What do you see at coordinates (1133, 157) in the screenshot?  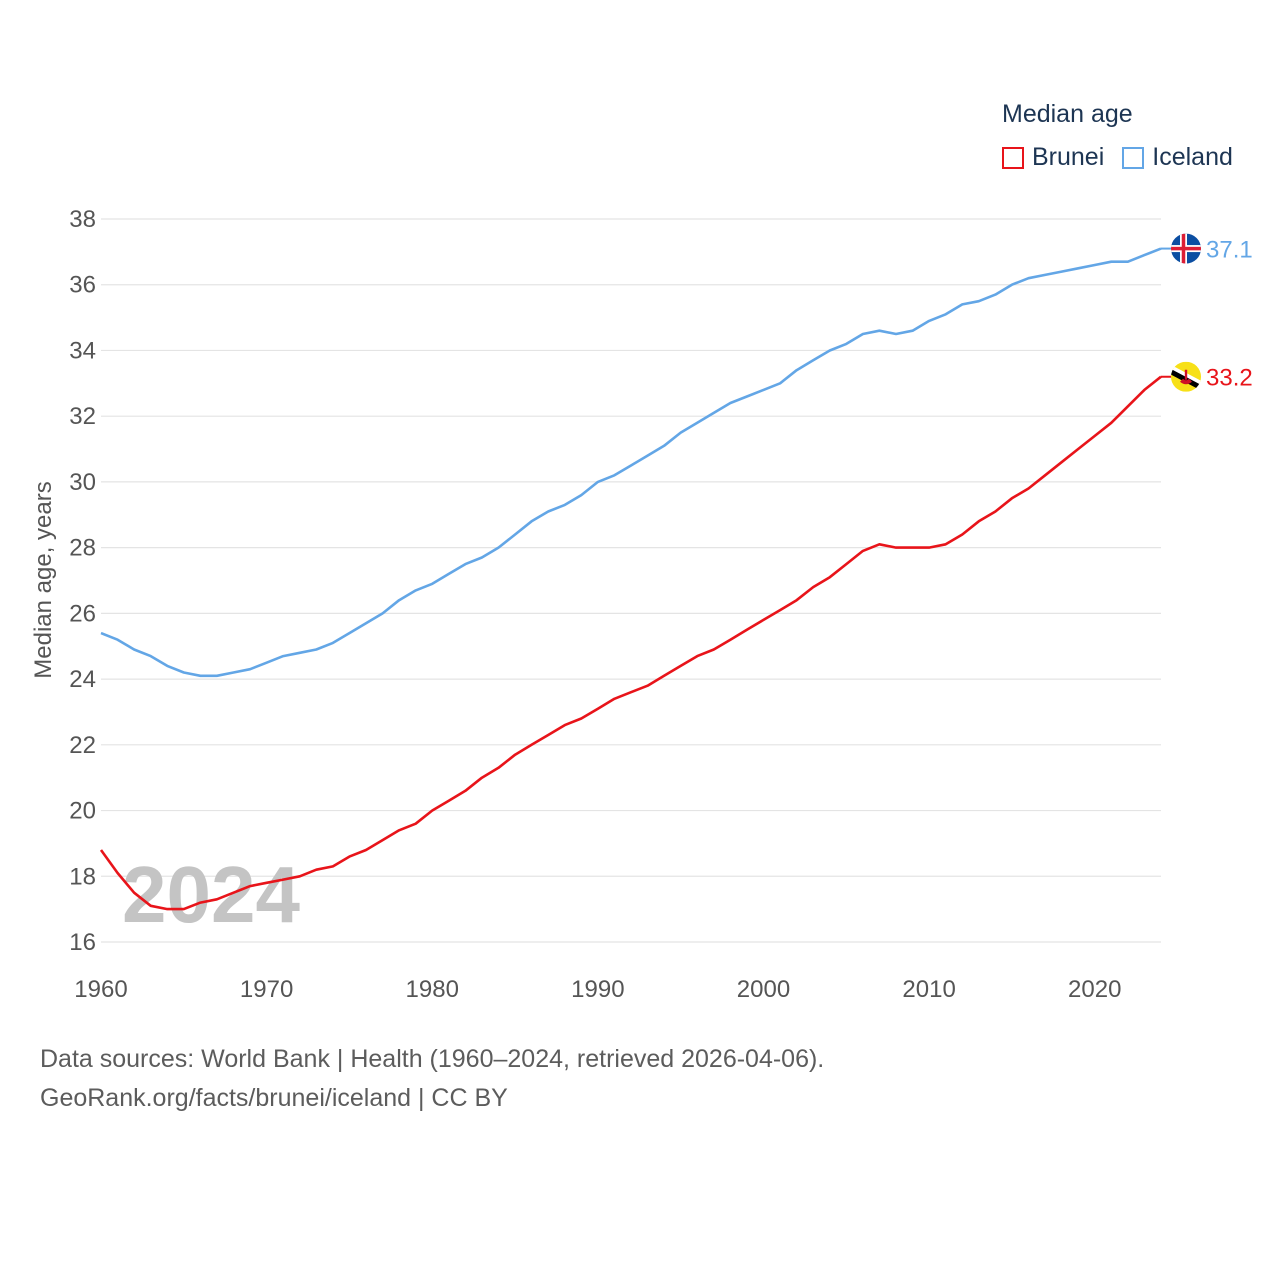 I see `legend-swatch-iceland` at bounding box center [1133, 157].